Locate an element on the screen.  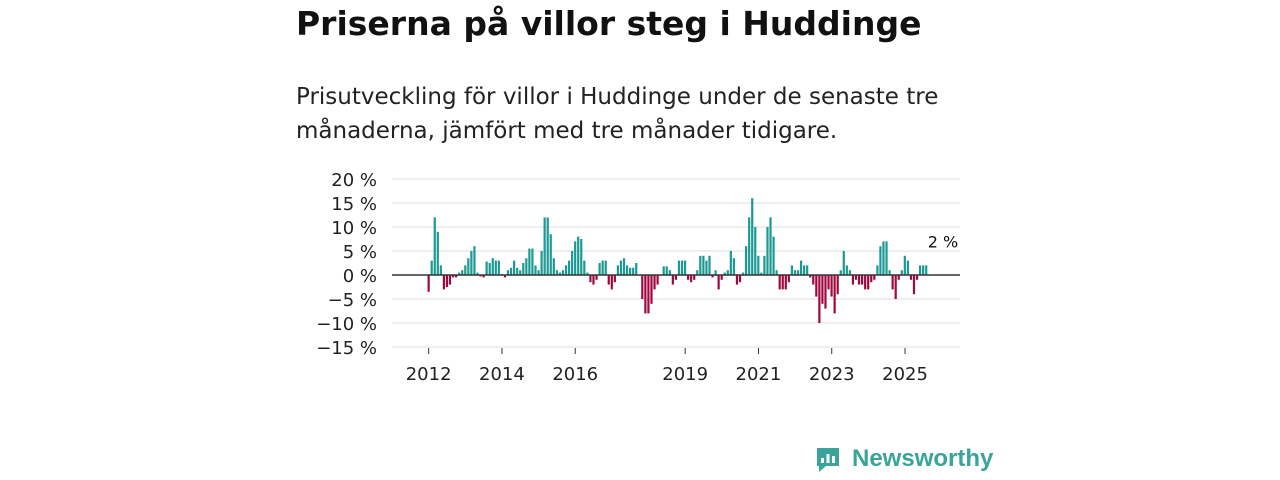
y-tick-label: 10 % is located at coordinates (354, 228).